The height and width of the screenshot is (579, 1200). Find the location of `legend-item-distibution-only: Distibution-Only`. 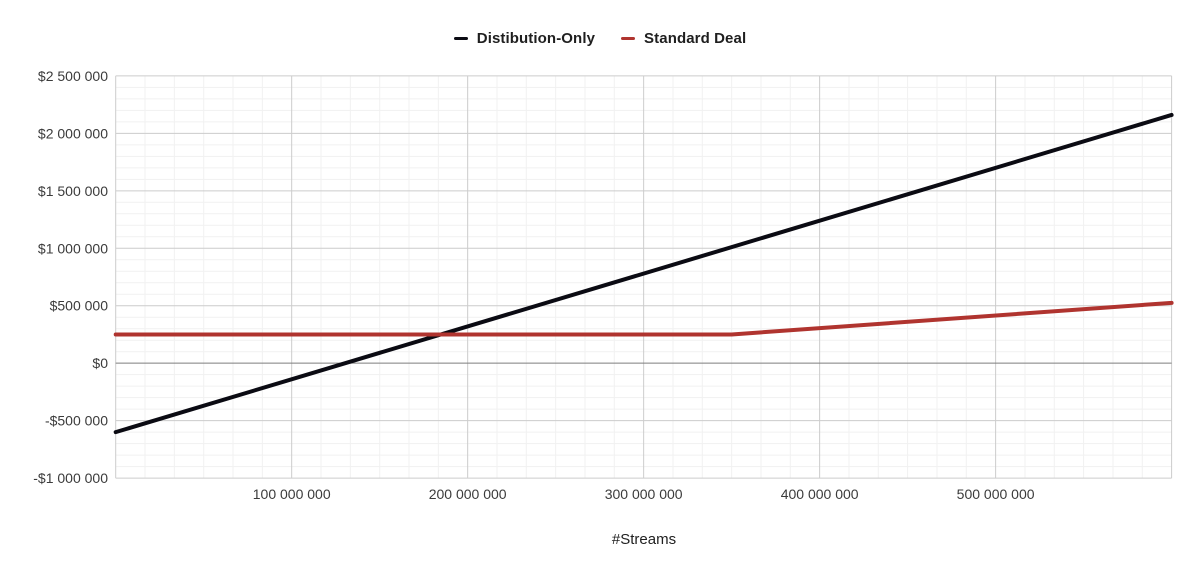

legend-item-distibution-only: Distibution-Only is located at coordinates (524, 38).